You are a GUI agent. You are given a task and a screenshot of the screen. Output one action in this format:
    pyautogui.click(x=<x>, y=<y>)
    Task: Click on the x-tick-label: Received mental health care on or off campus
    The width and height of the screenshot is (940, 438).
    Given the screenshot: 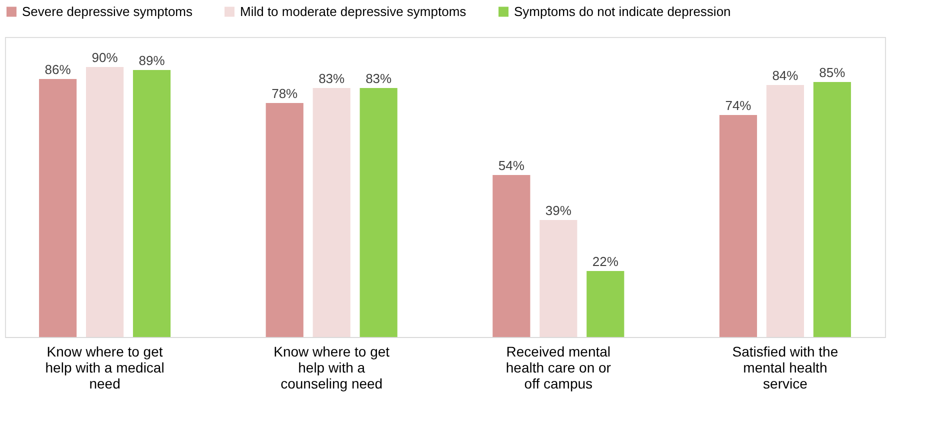 What is the action you would take?
    pyautogui.click(x=559, y=368)
    